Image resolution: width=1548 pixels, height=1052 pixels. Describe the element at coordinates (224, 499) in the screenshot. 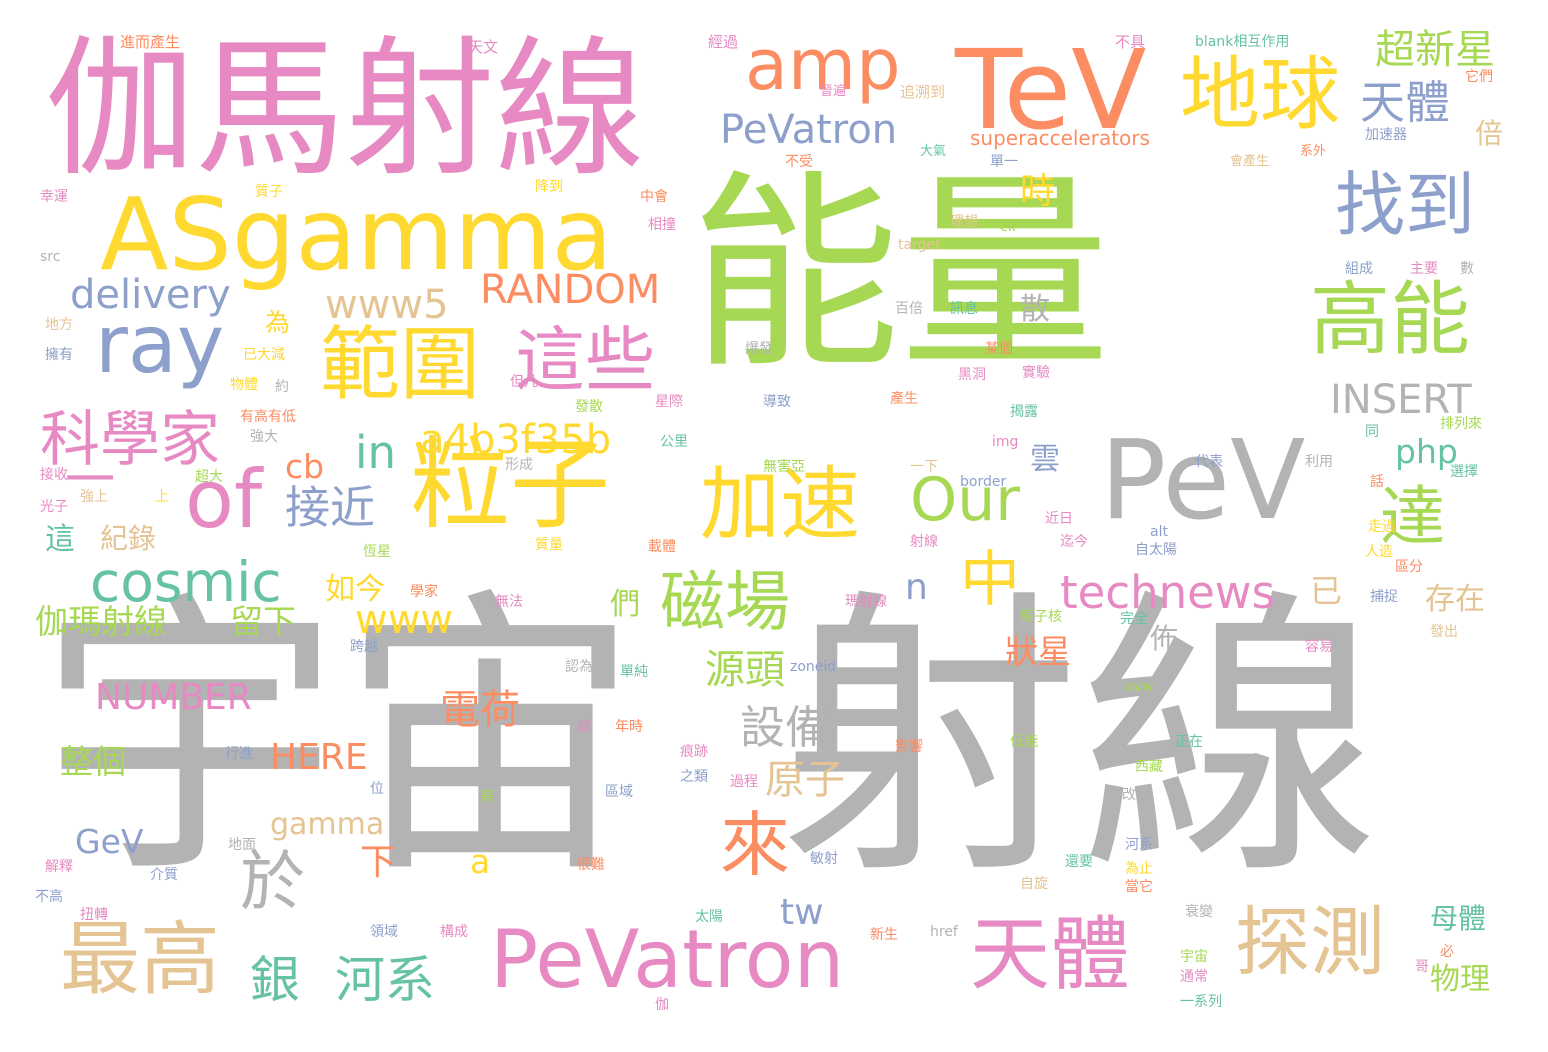

I see `word-16: of` at that location.